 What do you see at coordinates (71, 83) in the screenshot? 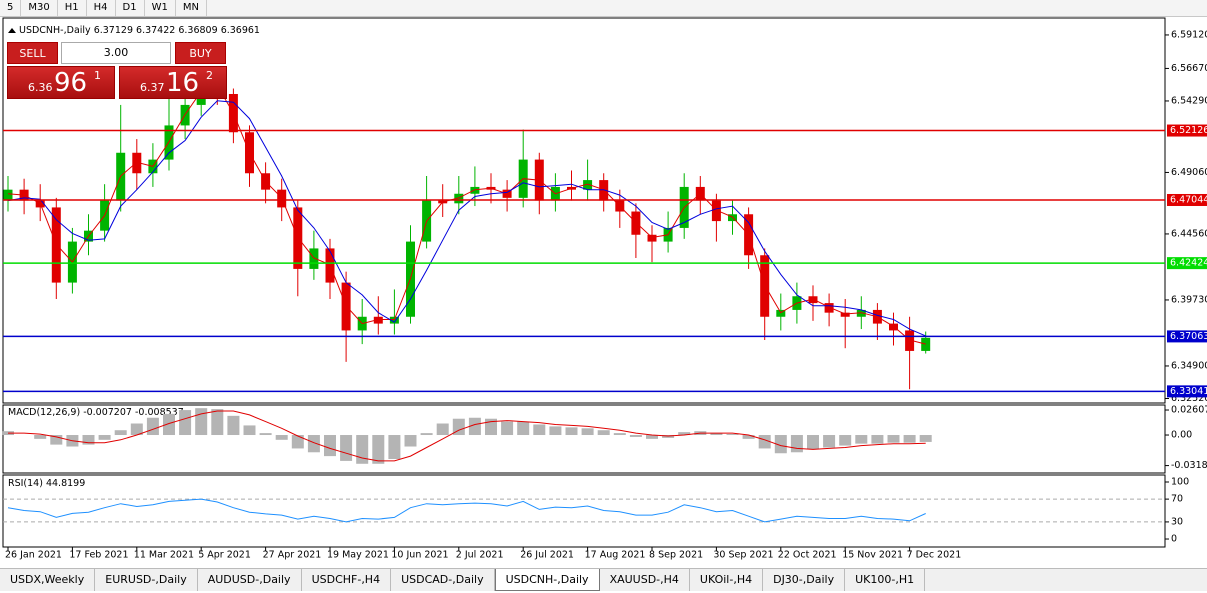
I see `bid-pips: 96` at bounding box center [71, 83].